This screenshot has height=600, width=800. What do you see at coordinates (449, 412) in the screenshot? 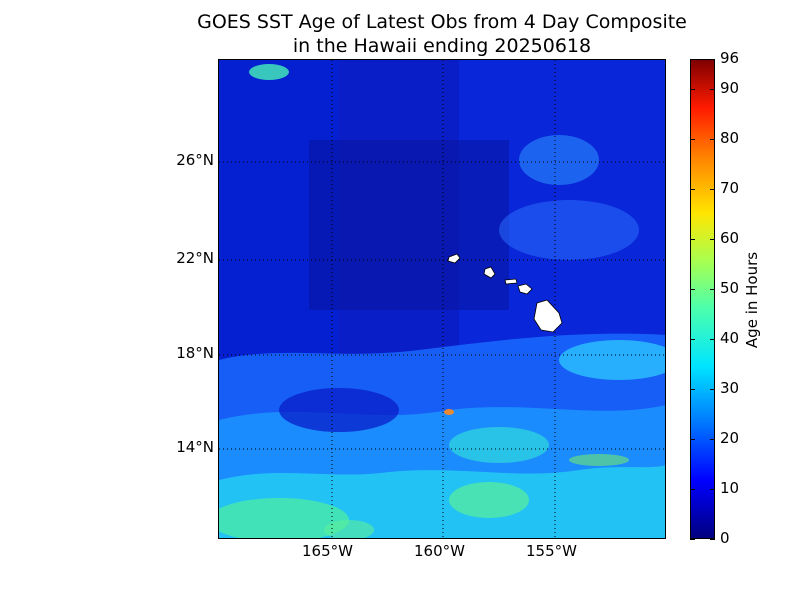
I see `patch-orange-spot` at bounding box center [449, 412].